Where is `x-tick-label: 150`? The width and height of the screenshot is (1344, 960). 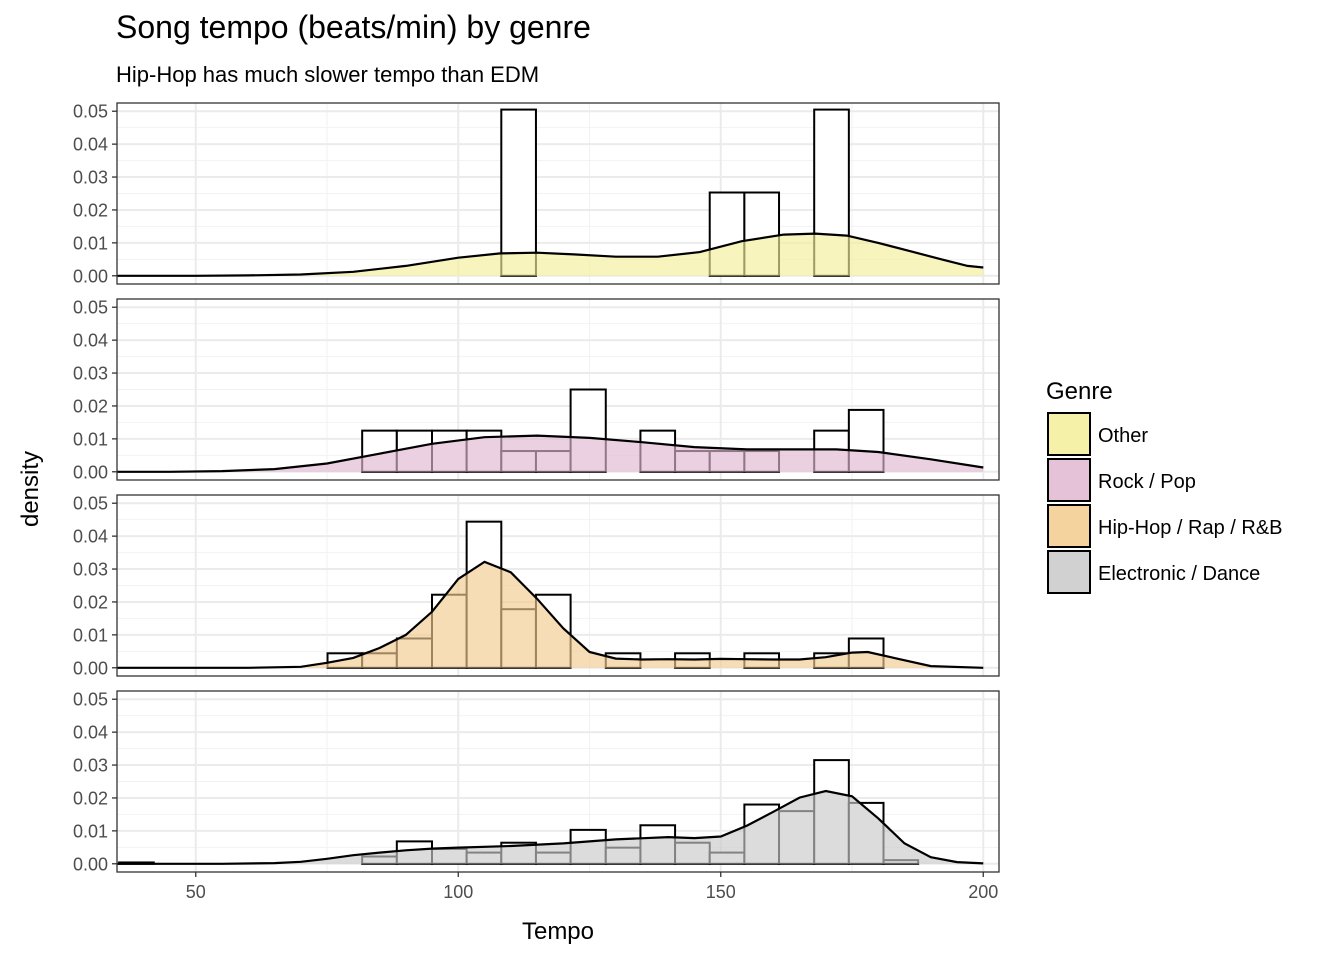
x-tick-label: 150 is located at coordinates (721, 892).